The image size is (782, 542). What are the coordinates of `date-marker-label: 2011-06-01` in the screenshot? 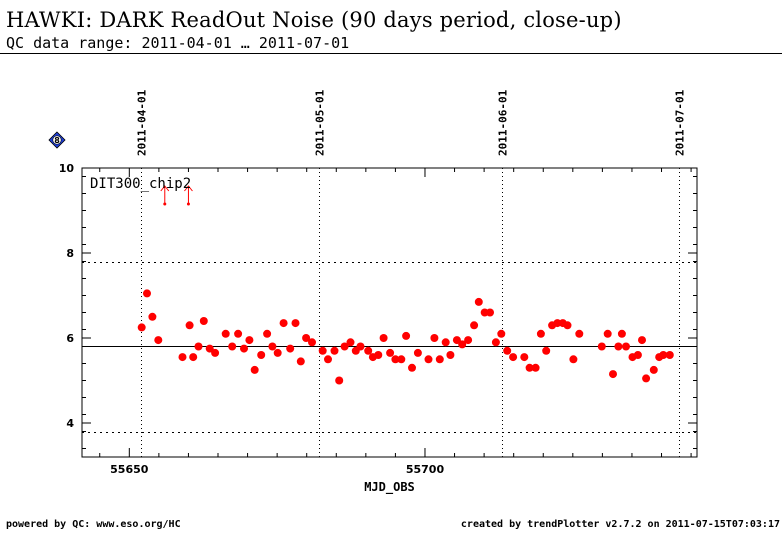 It's located at (503, 122).